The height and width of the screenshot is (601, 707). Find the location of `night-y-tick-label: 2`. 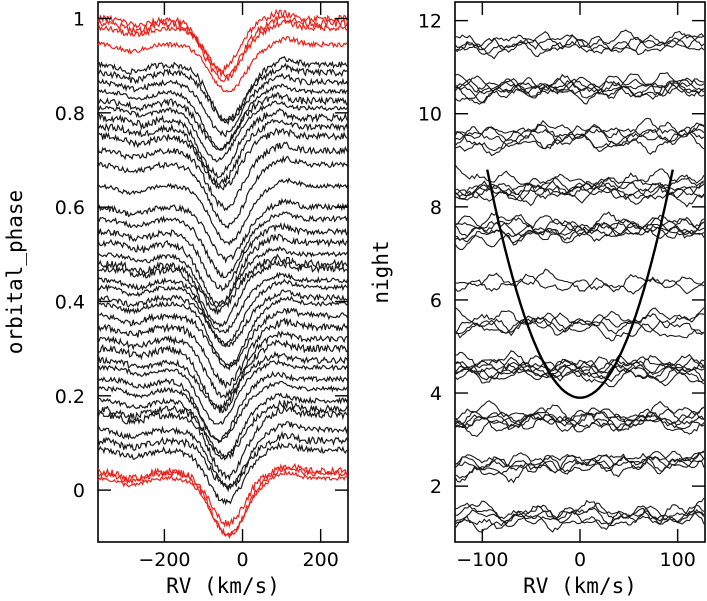

night-y-tick-label: 2 is located at coordinates (436, 487).